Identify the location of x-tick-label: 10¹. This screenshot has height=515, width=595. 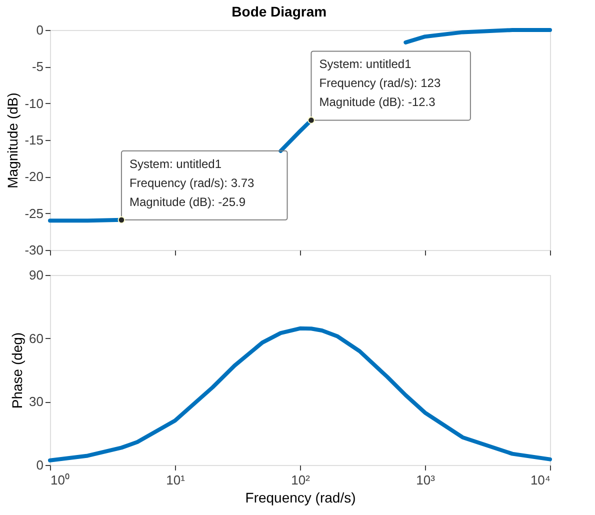
(176, 480).